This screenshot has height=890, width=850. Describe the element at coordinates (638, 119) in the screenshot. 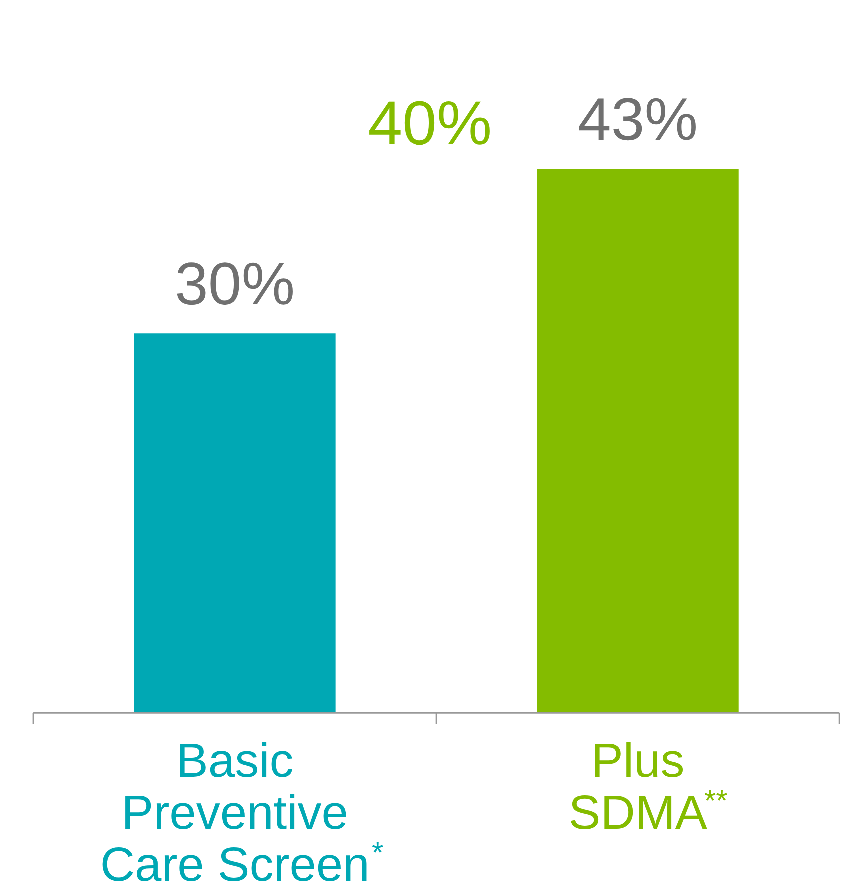

I see `data-label: 43%` at that location.